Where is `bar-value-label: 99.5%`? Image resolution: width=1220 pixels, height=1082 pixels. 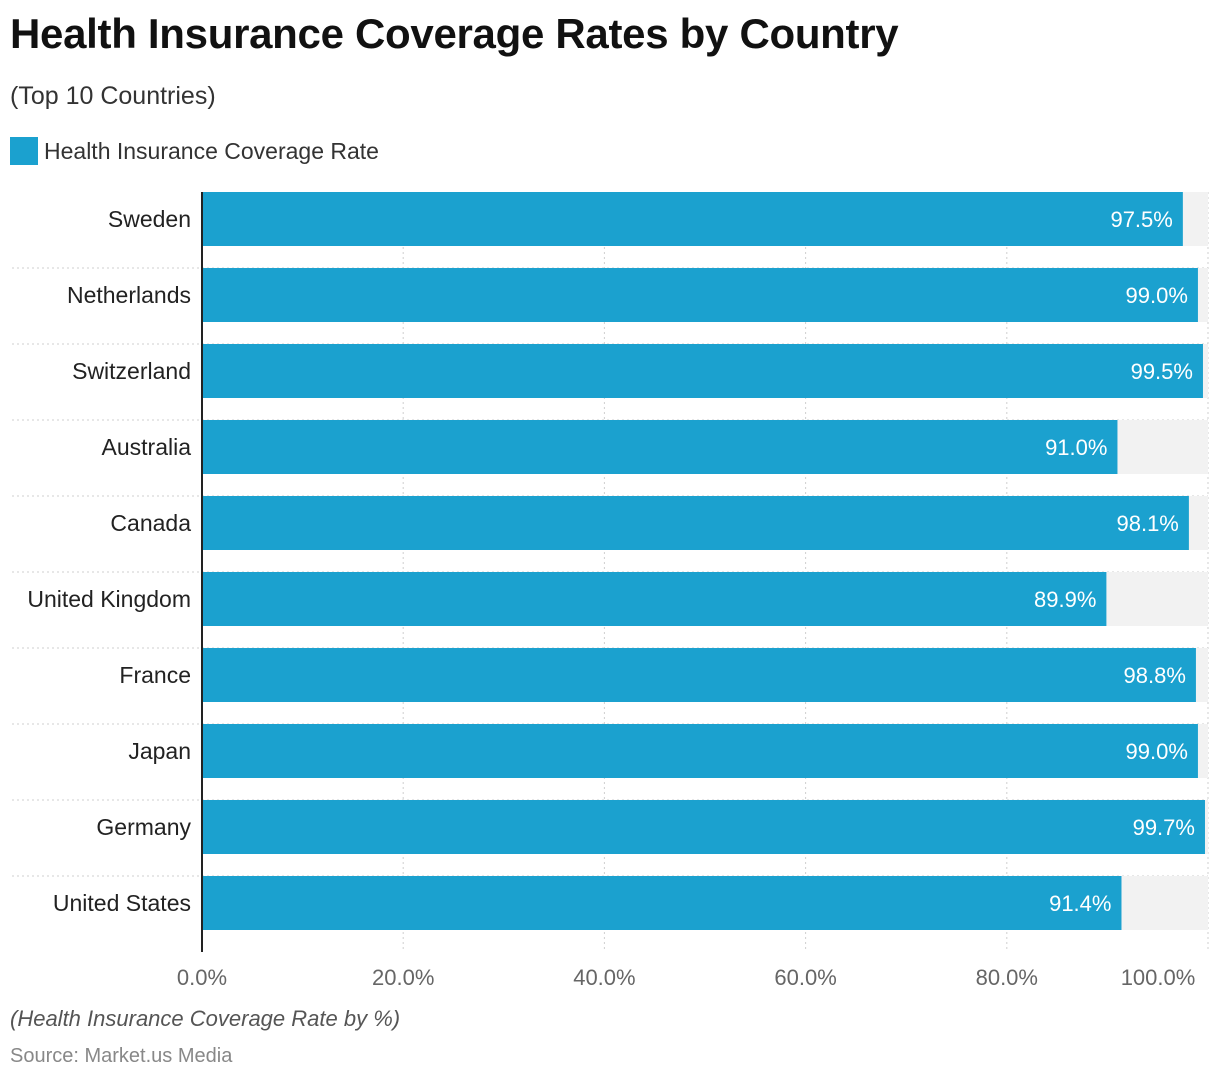
bar-value-label: 99.5% is located at coordinates (1162, 371).